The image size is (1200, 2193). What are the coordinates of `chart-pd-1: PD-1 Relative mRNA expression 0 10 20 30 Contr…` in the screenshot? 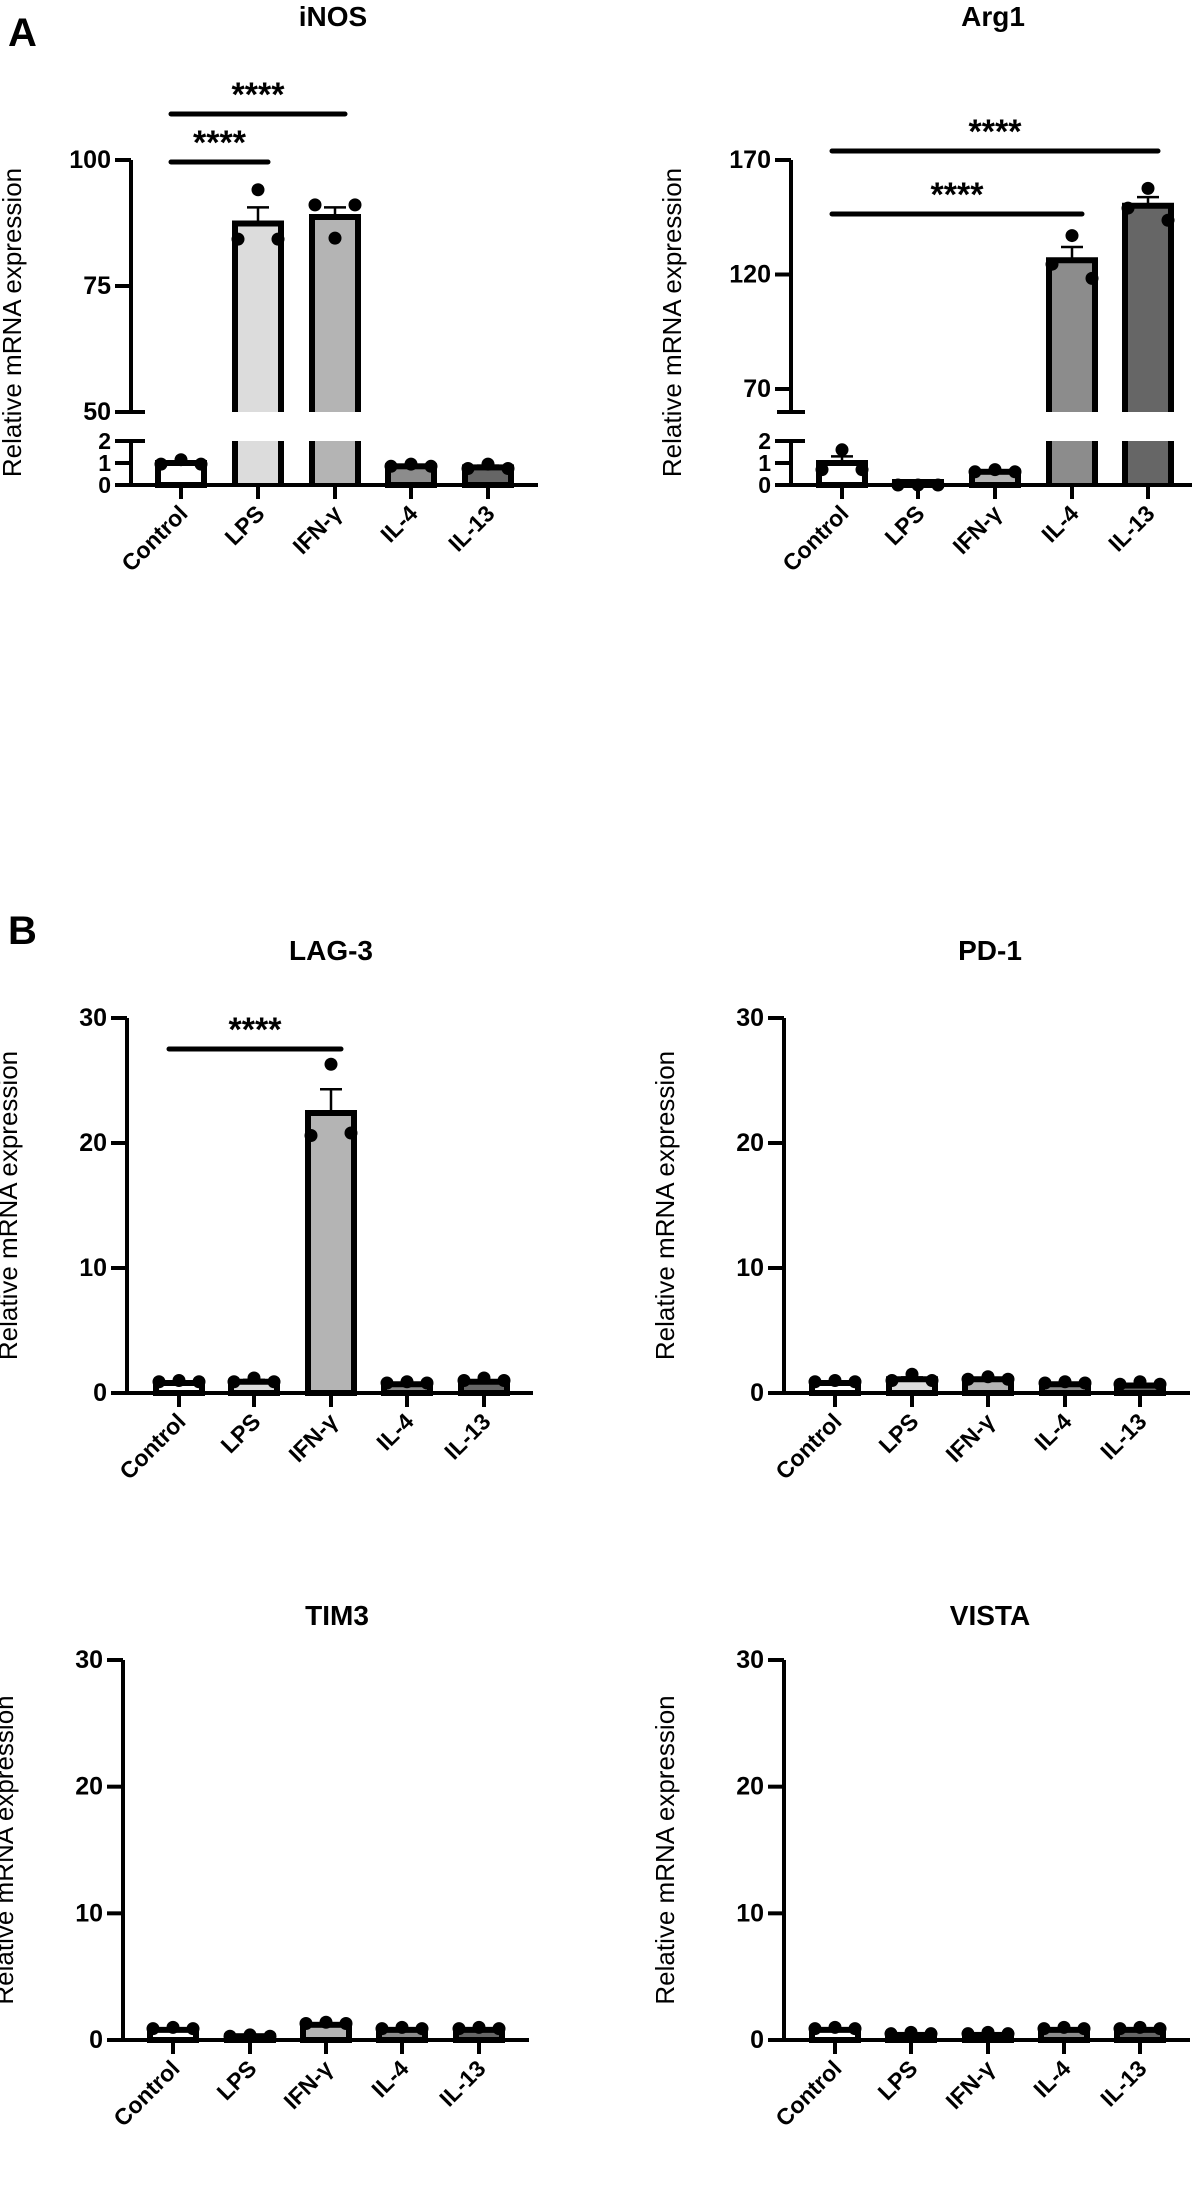 It's located at (920, 1209).